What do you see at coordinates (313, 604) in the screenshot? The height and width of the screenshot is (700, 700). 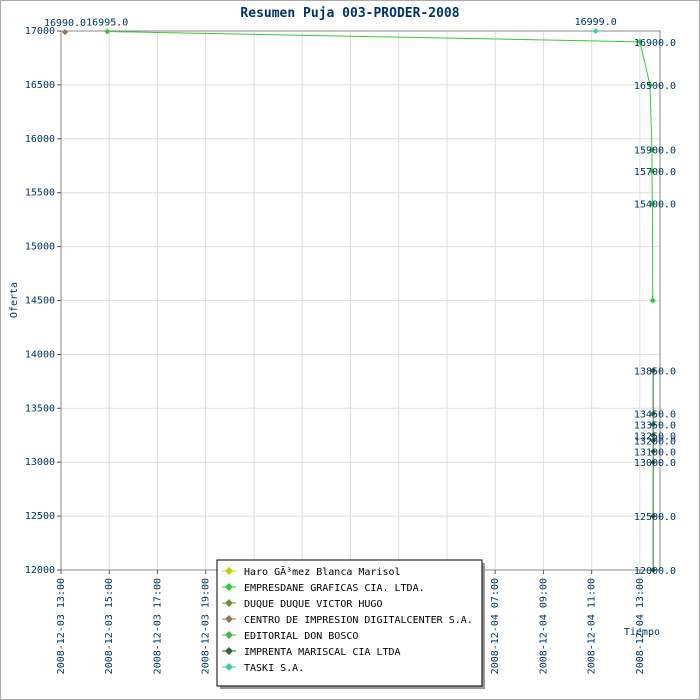 I see `legend-entry: DUQUE DUQUE VICTOR HUGO` at bounding box center [313, 604].